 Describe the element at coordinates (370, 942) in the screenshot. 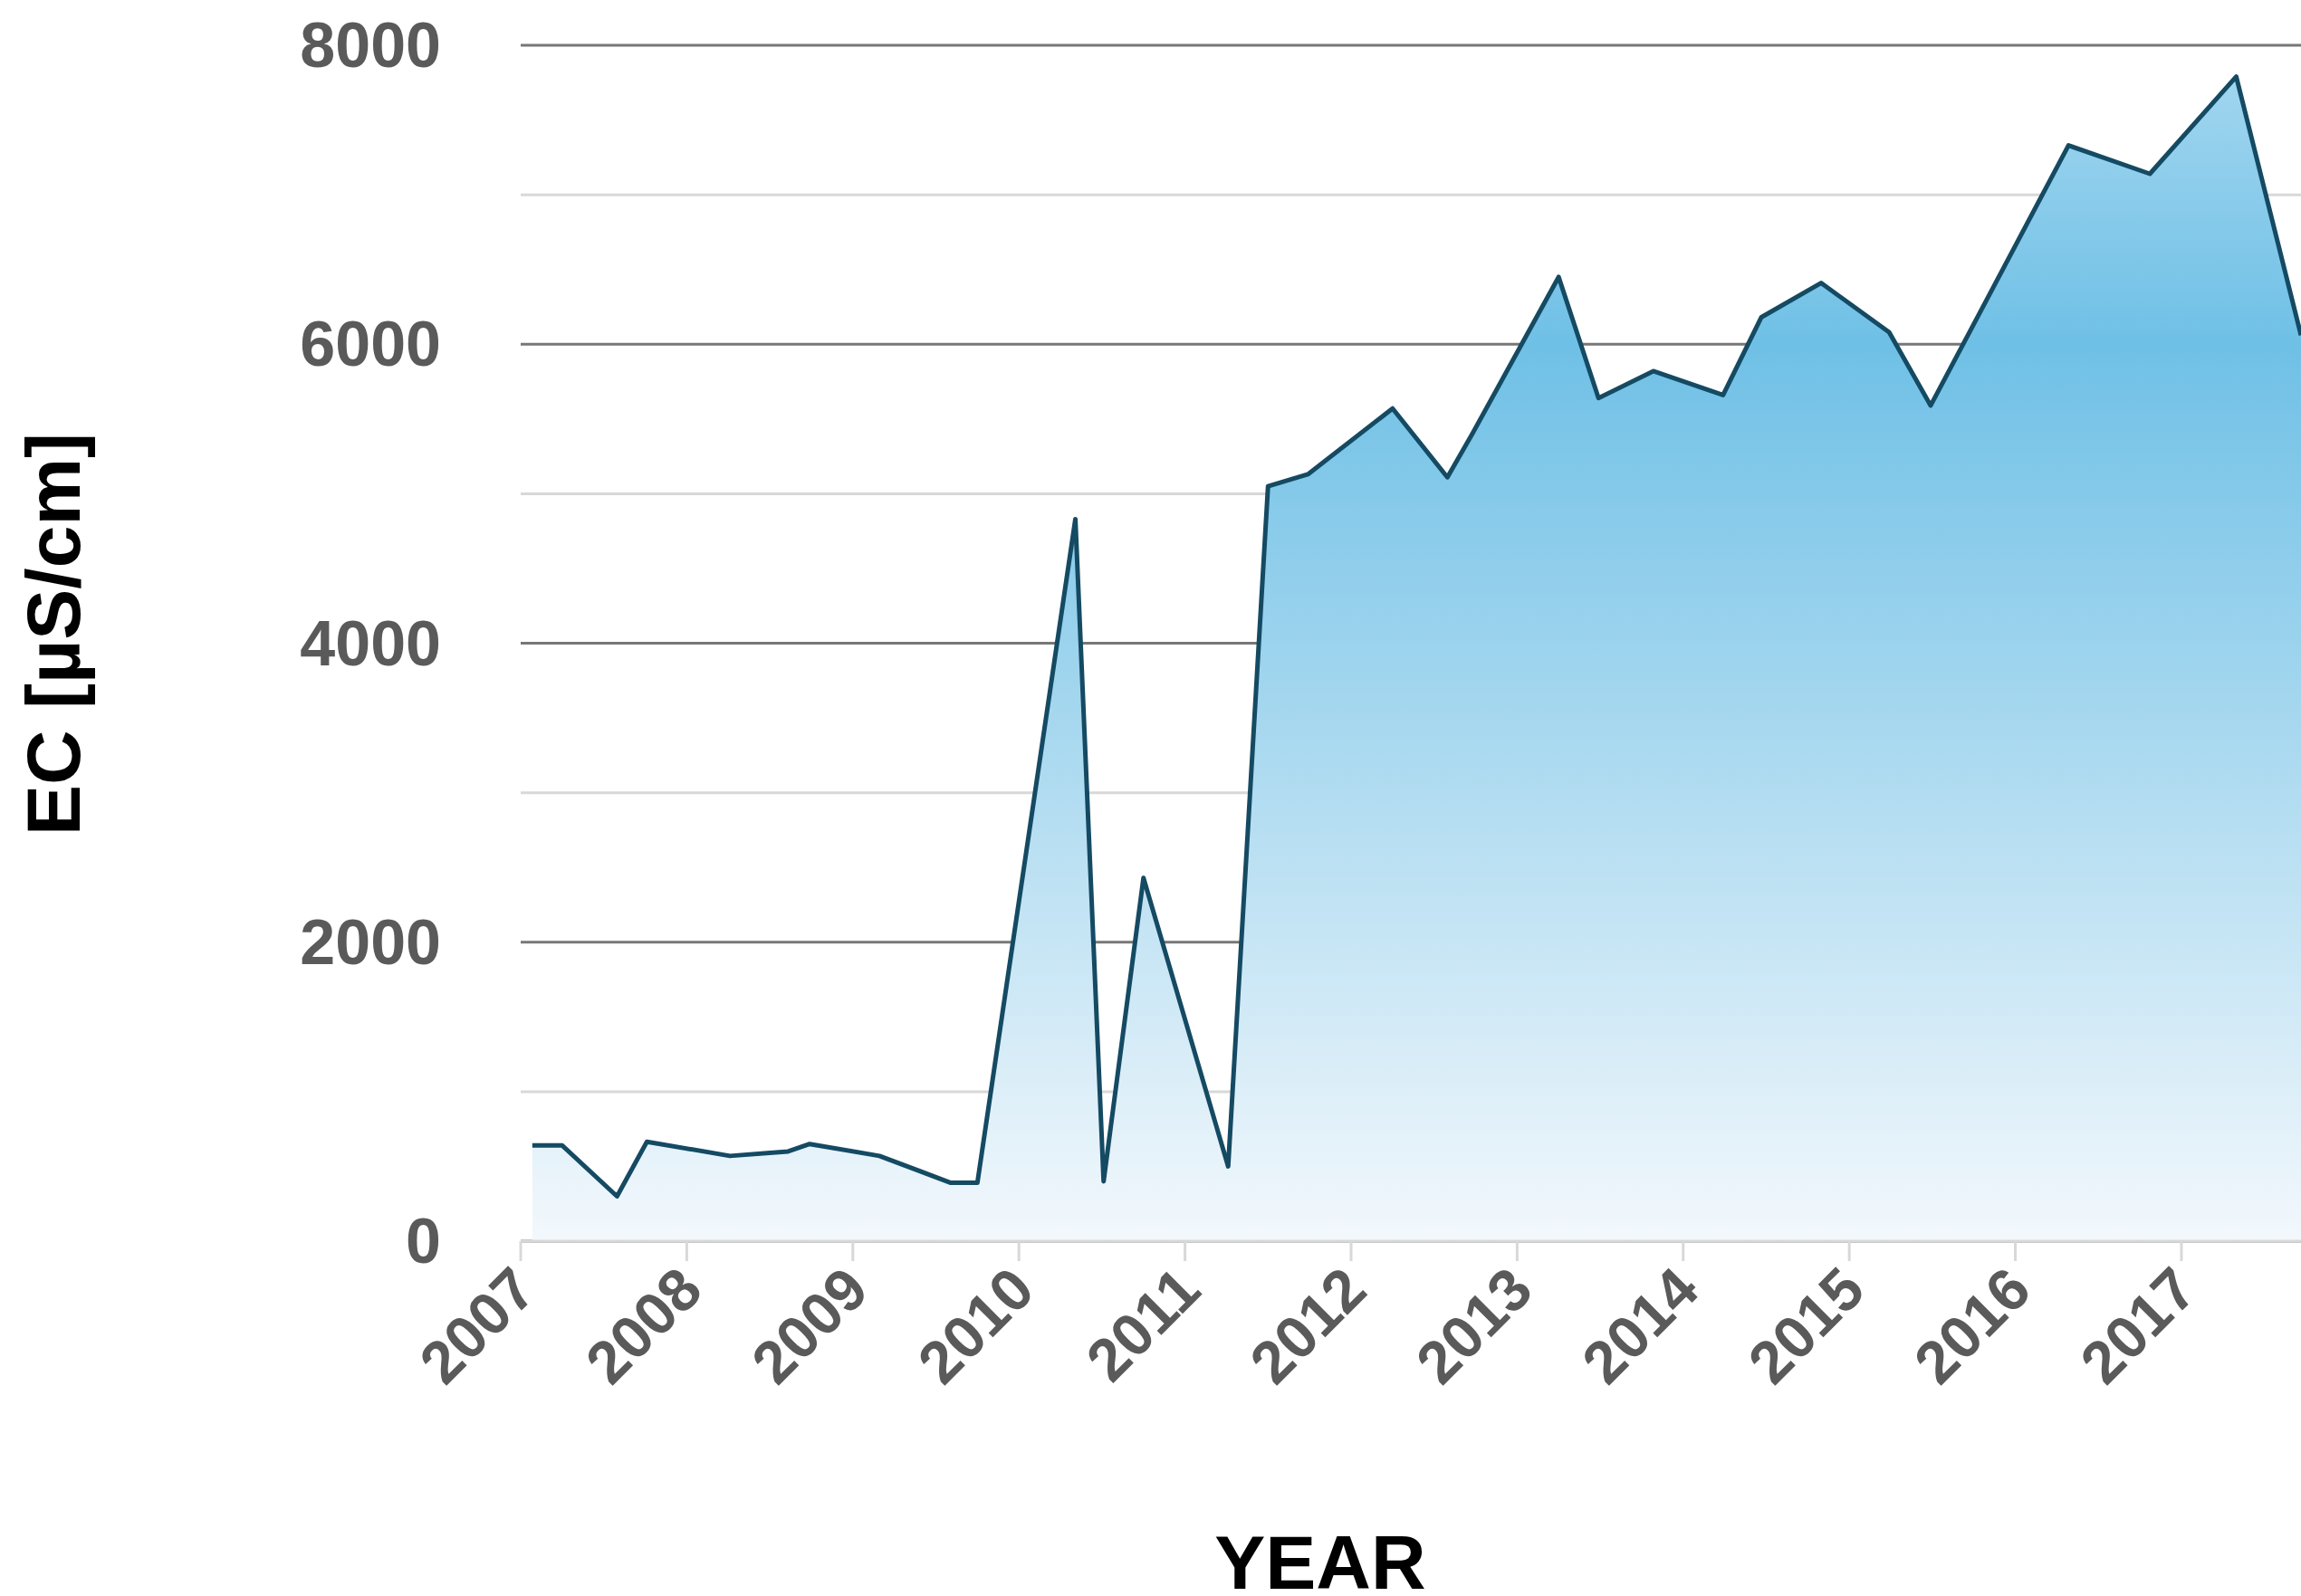

I see `y-tick-label: 2000` at that location.